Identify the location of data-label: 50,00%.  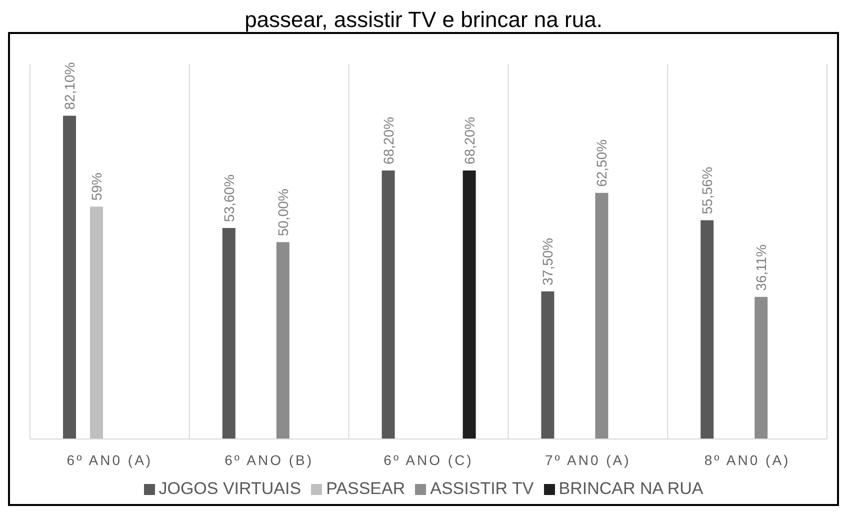
(282, 212).